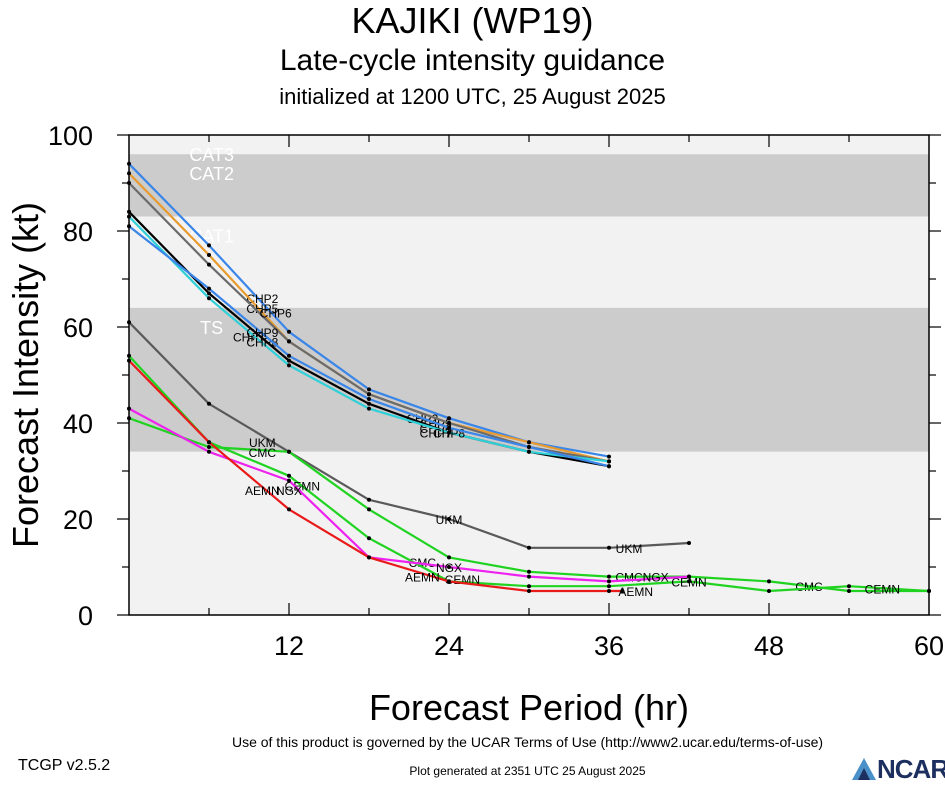  What do you see at coordinates (529, 707) in the screenshot?
I see `x-axis-label: Forecast Period (hr)` at bounding box center [529, 707].